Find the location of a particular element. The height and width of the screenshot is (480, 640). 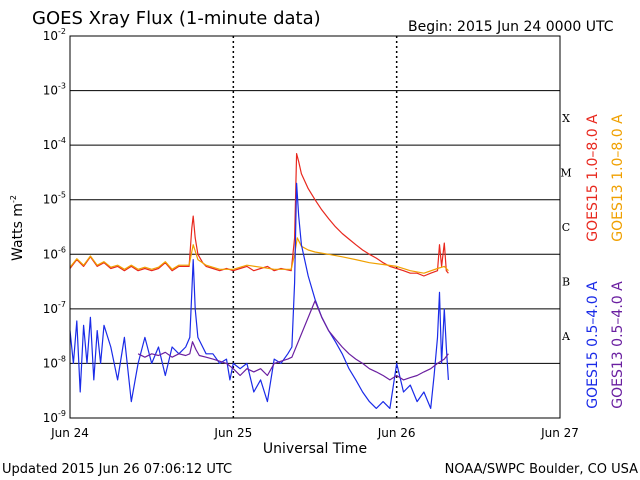

y-tick-label-7: 10⁻⁹ is located at coordinates (54, 417).